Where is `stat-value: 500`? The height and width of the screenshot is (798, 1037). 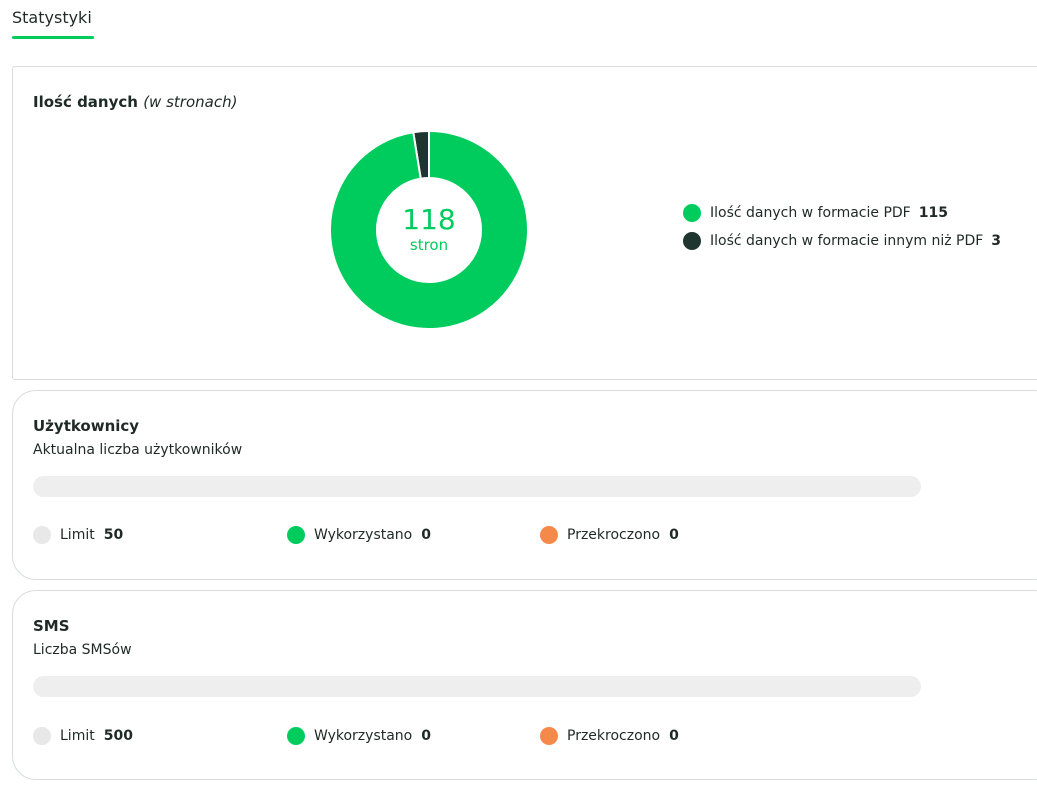
stat-value: 500 is located at coordinates (118, 736).